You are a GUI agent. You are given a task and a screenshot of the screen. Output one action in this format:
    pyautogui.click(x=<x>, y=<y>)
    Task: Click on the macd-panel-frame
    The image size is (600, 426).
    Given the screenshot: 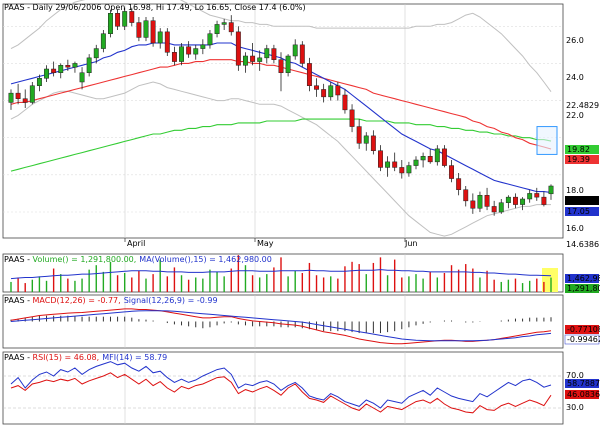 What is the action you would take?
    pyautogui.click(x=283, y=321)
    